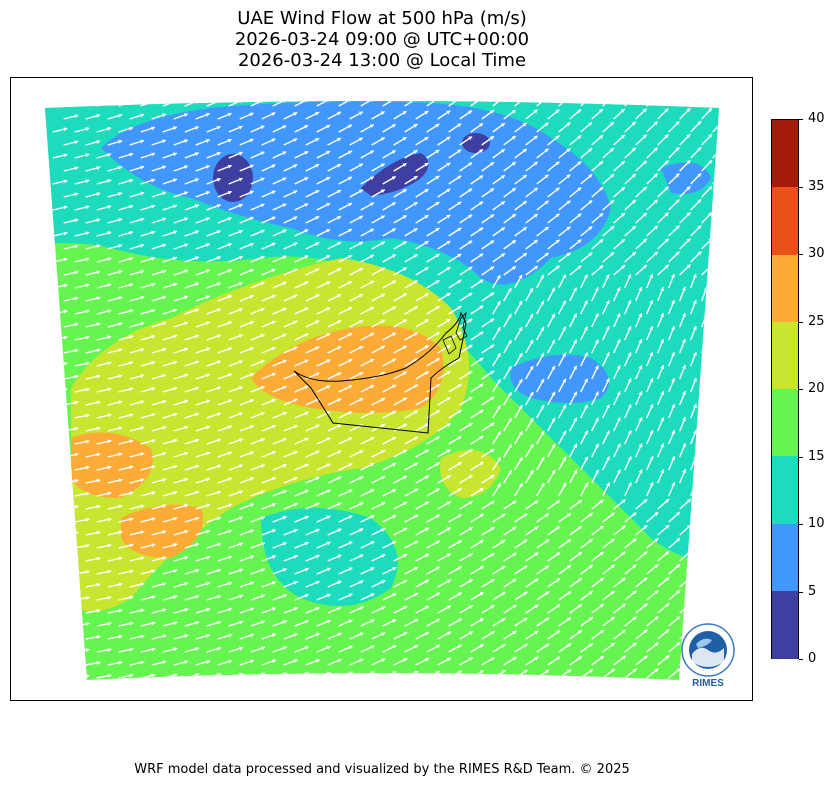 This screenshot has height=788, width=835. I want to click on title-line-2: 2026-03-24 09:00 @ UTC+00:00, so click(382, 39).